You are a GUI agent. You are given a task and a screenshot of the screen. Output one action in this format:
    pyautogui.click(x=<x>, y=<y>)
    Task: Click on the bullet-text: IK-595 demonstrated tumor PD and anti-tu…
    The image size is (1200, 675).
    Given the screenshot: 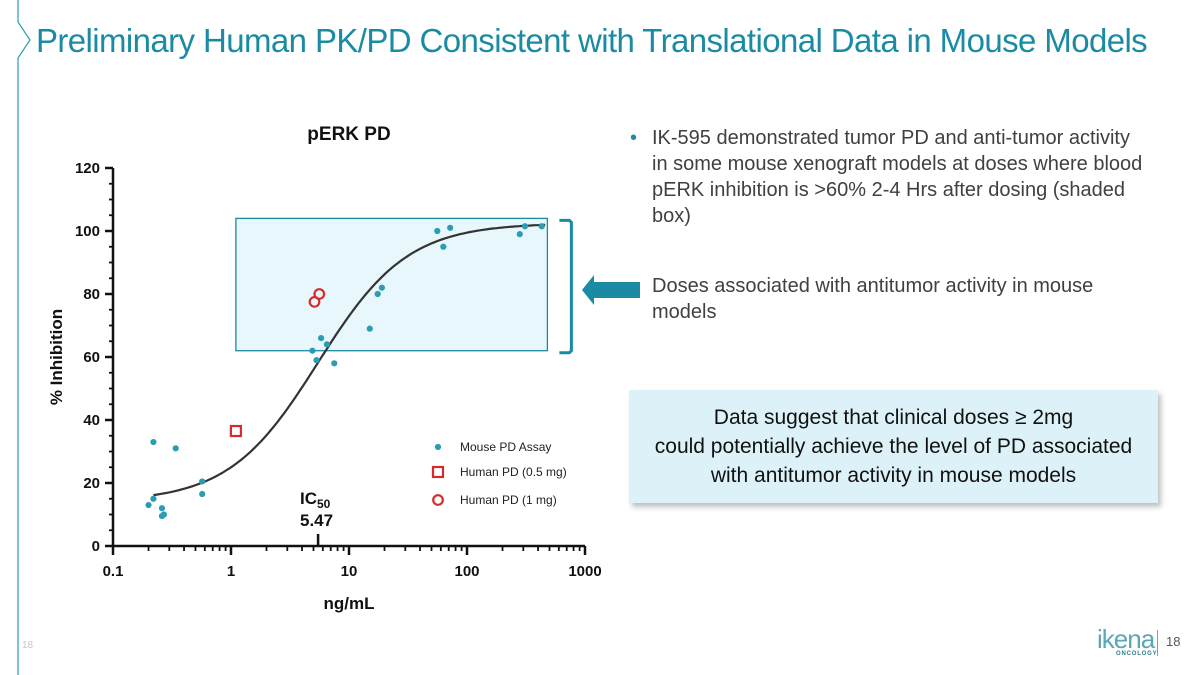 What is the action you would take?
    pyautogui.click(x=897, y=177)
    